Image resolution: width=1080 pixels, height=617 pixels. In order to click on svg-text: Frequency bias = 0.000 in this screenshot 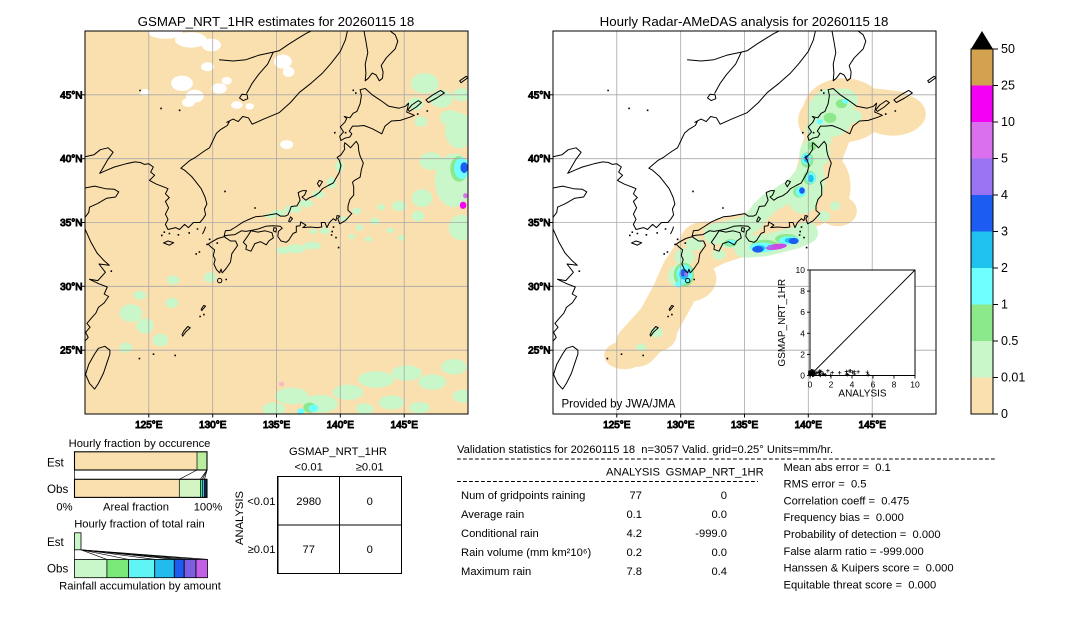, I will do `click(844, 518)`.